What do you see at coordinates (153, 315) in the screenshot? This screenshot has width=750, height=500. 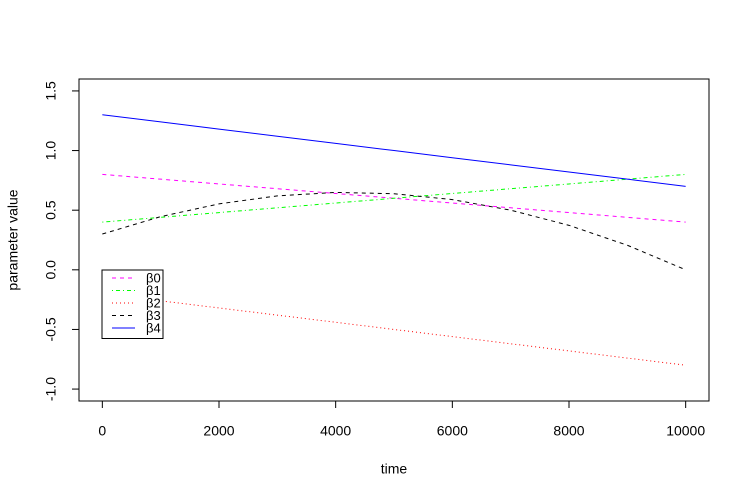 I see `legend-label: β3` at bounding box center [153, 315].